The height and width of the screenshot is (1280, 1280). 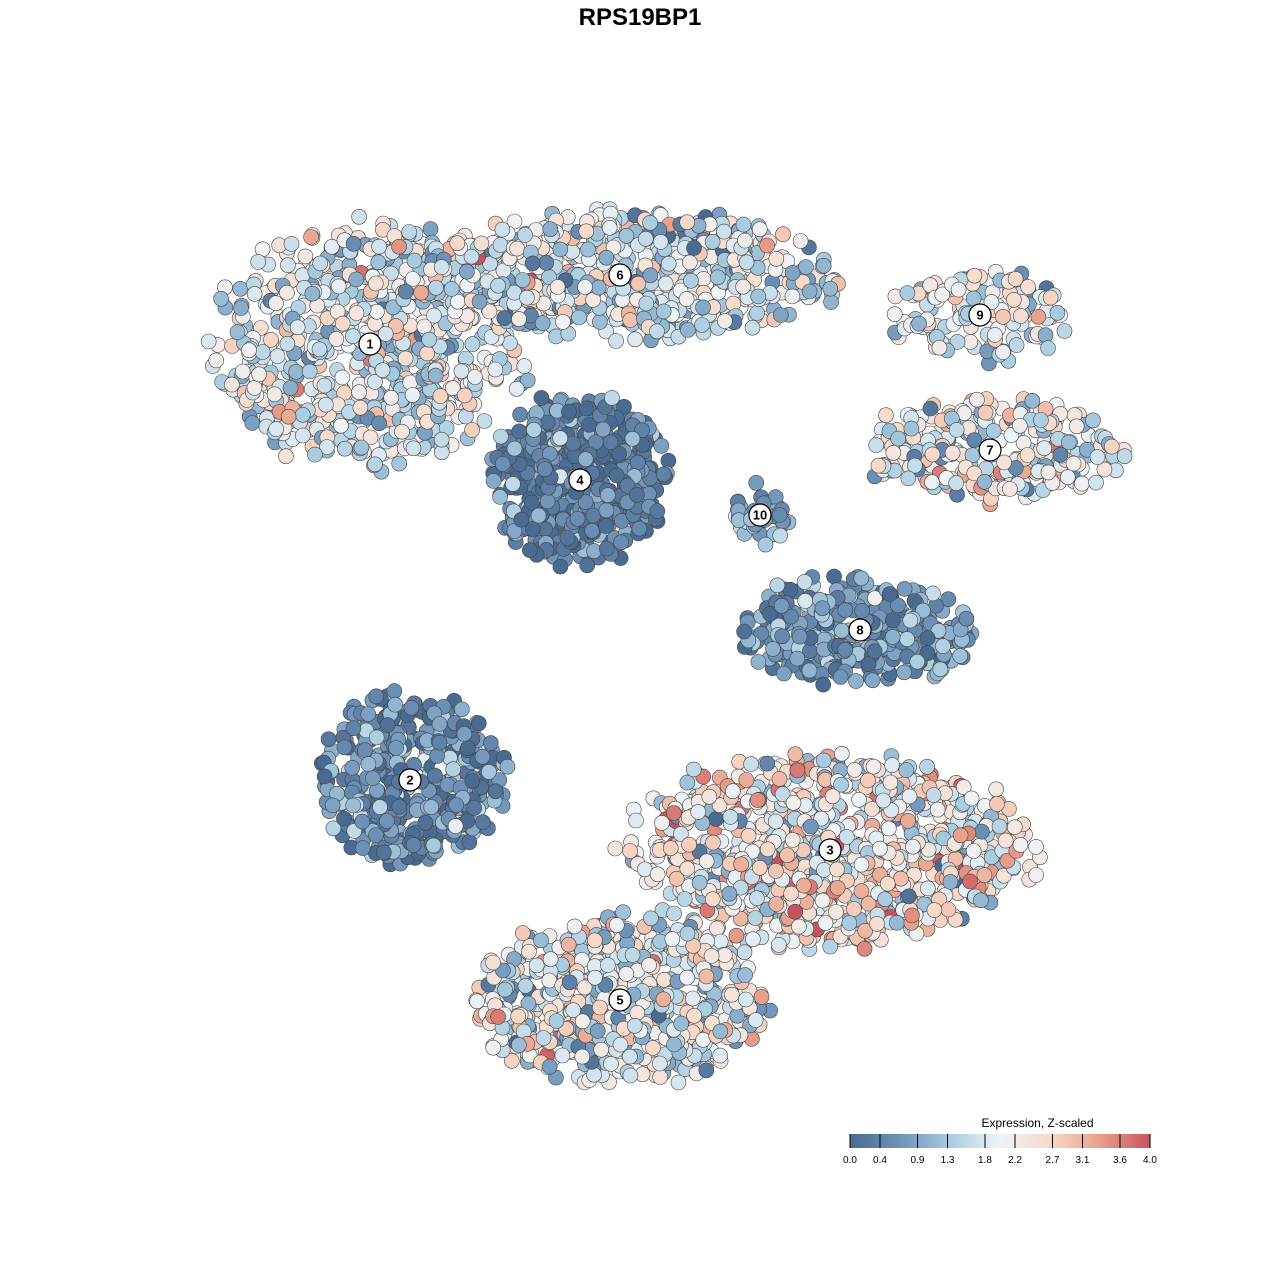 What do you see at coordinates (985, 1160) in the screenshot?
I see `legend-tick-label: 1.8` at bounding box center [985, 1160].